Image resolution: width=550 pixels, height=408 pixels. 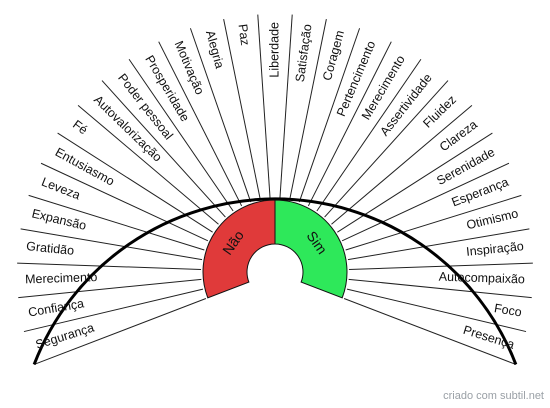 I want to click on yes-no-hub: Não Sim, so click(x=275, y=249).